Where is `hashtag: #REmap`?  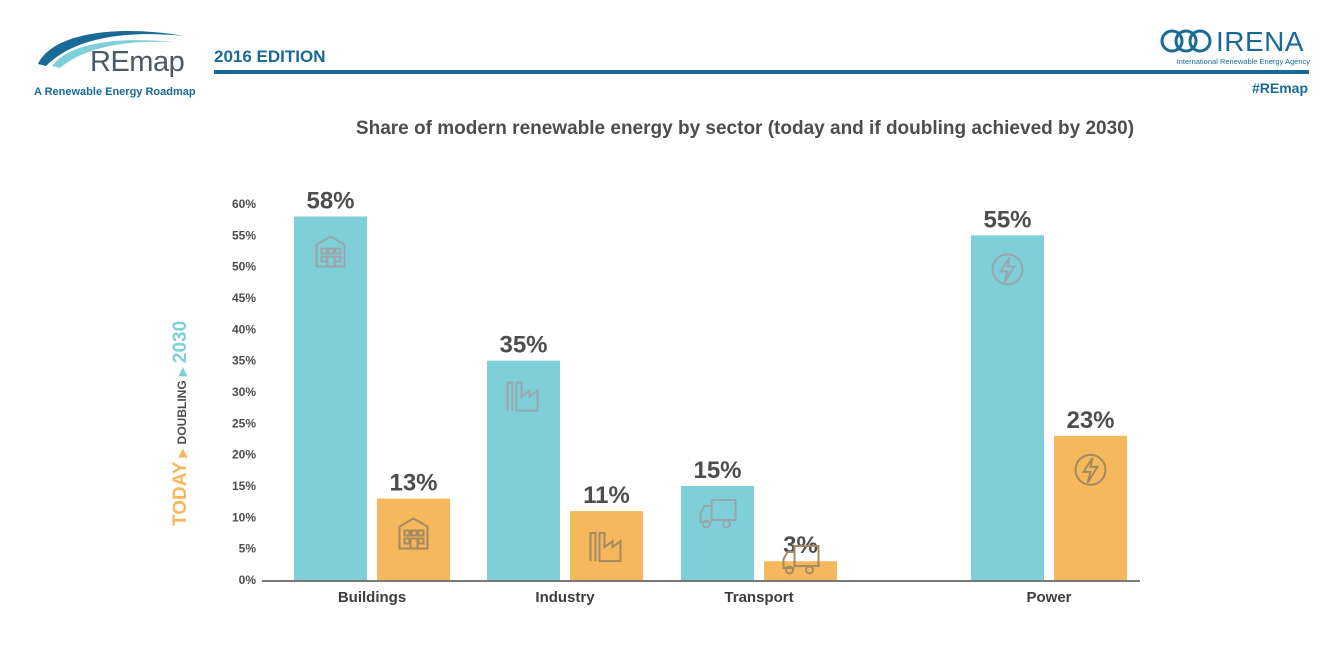 hashtag: #REmap is located at coordinates (1279, 88).